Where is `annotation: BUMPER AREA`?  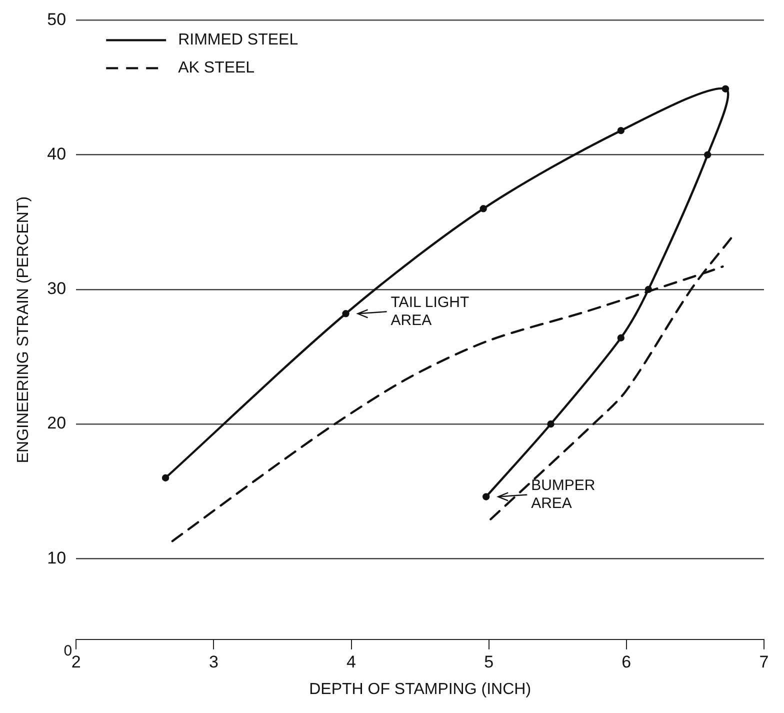
annotation: BUMPER AREA is located at coordinates (563, 494).